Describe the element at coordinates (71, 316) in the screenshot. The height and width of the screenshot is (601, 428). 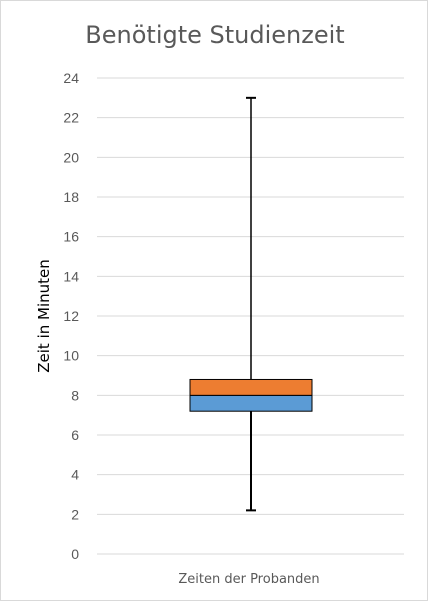
I see `y-tick-label: 12` at that location.